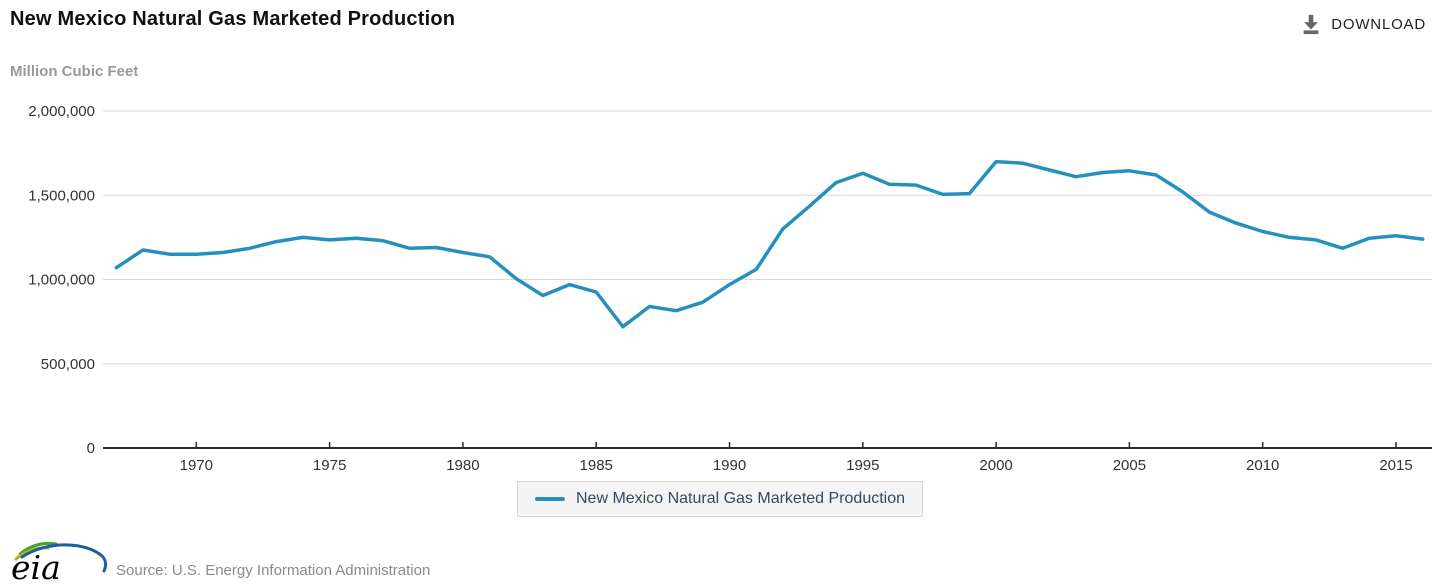 Image resolution: width=1440 pixels, height=587 pixels. Describe the element at coordinates (61, 195) in the screenshot. I see `y-tick-label: 1,500,000` at that location.